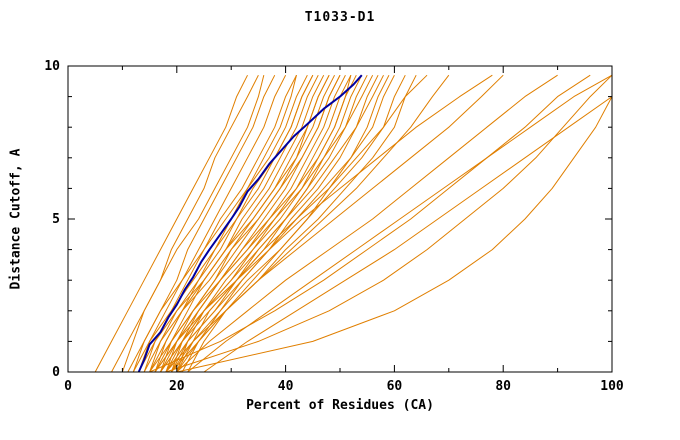 This screenshot has width=680, height=440. Describe the element at coordinates (52, 66) in the screenshot. I see `y-tick-label: 10` at that location.